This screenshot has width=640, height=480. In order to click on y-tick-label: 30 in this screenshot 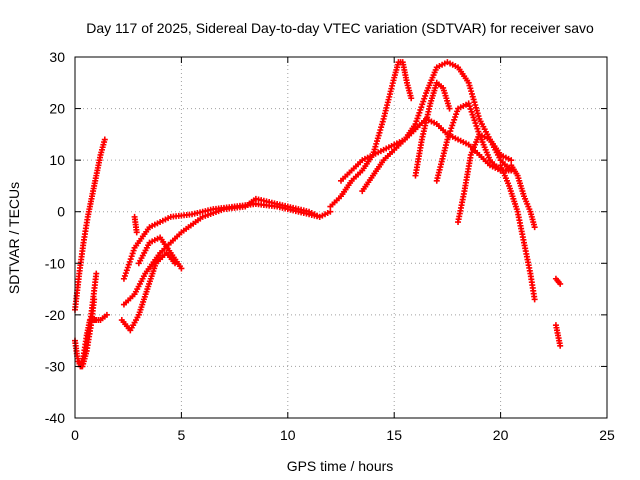, I will do `click(57, 57)`.